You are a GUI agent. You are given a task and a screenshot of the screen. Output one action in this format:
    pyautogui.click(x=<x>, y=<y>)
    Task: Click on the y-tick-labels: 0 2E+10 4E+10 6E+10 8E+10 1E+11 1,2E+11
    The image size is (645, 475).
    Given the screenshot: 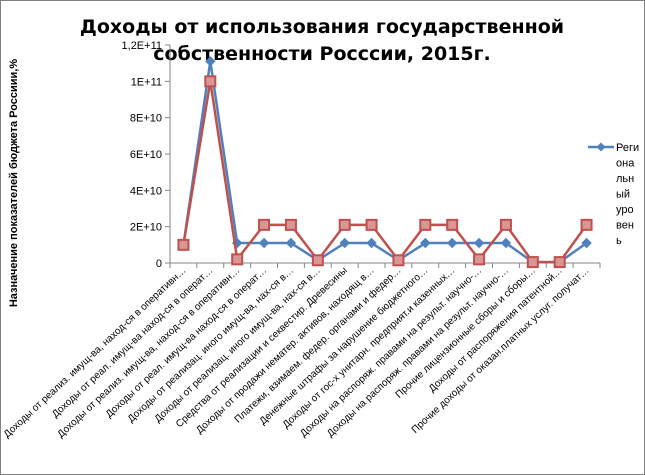 What is the action you would take?
    pyautogui.click(x=142, y=155)
    